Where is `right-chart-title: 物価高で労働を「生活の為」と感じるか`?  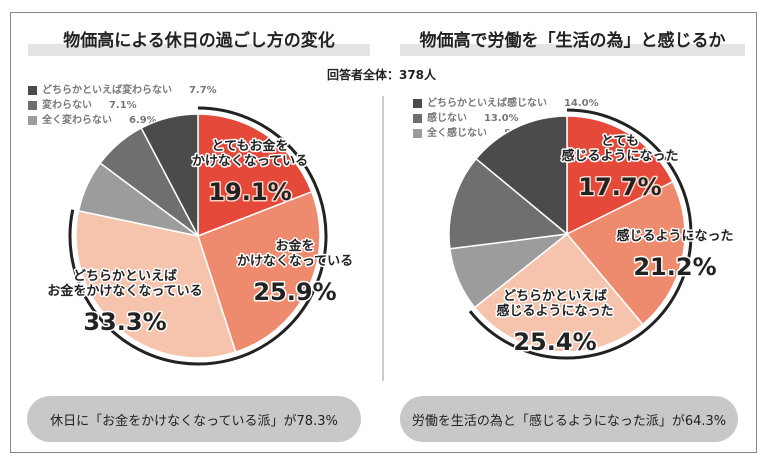 right-chart-title: 物価高で労働を「生活の為」と感じるか is located at coordinates (572, 42).